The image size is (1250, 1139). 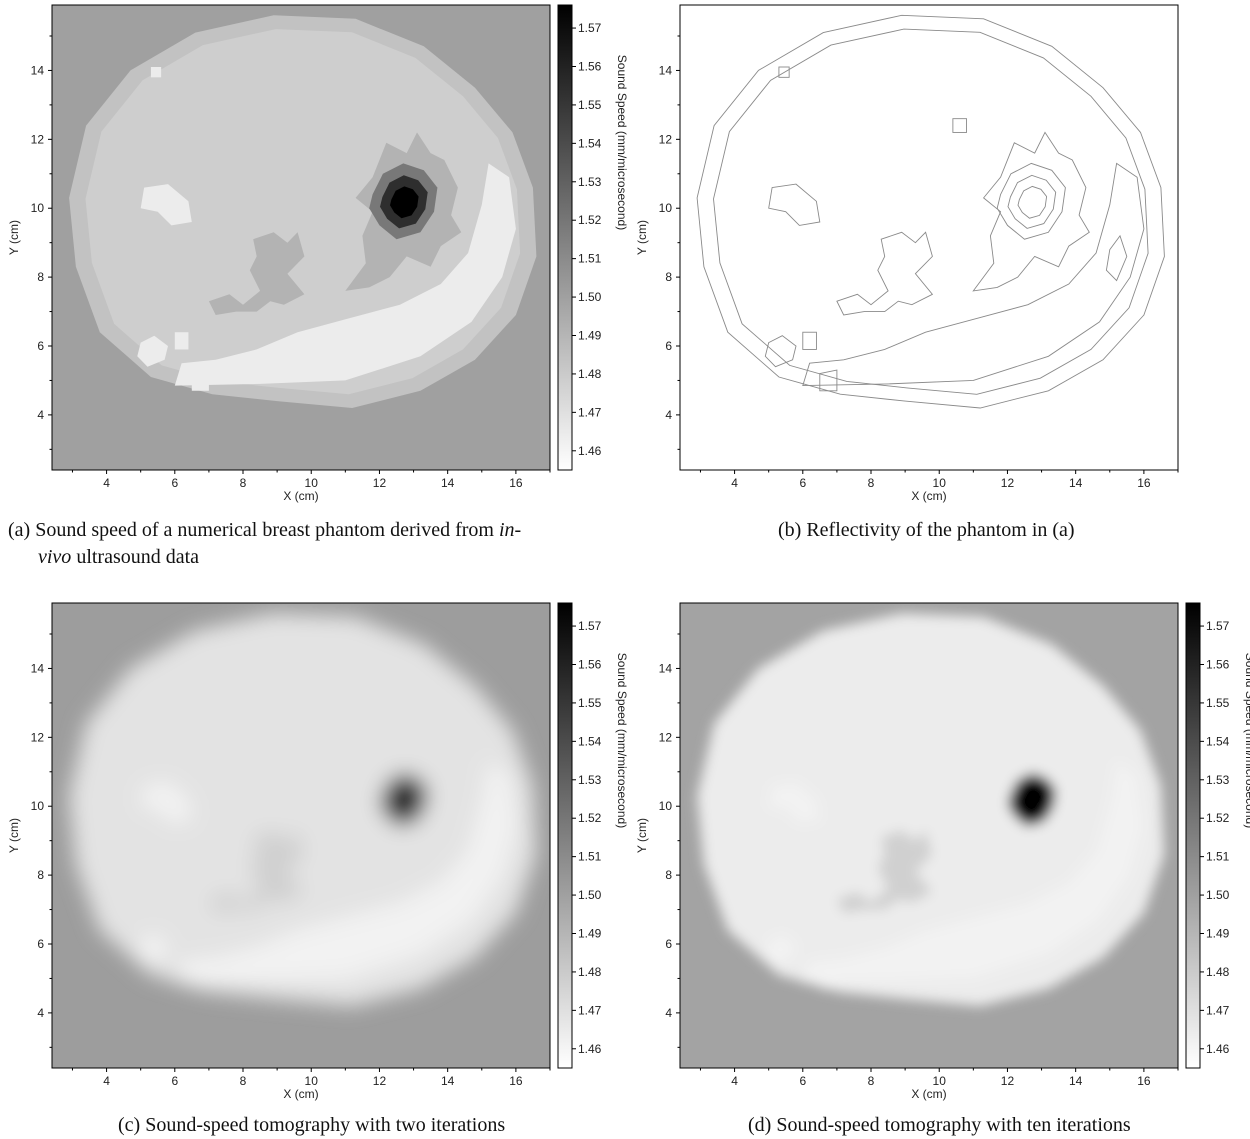 What do you see at coordinates (1218, 972) in the screenshot?
I see `colorbar-tick-label: 1.48` at bounding box center [1218, 972].